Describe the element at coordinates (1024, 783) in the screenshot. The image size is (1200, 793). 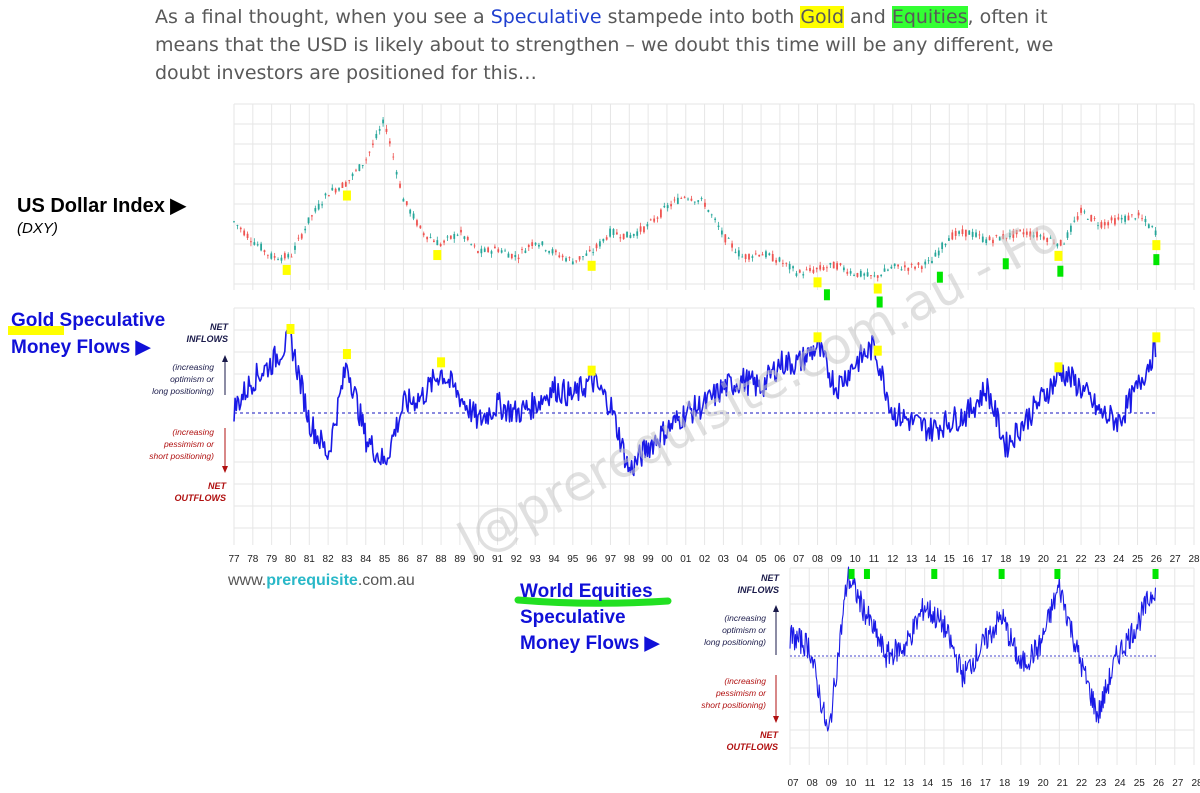
I see `equities-x-tick-label: 19` at that location.